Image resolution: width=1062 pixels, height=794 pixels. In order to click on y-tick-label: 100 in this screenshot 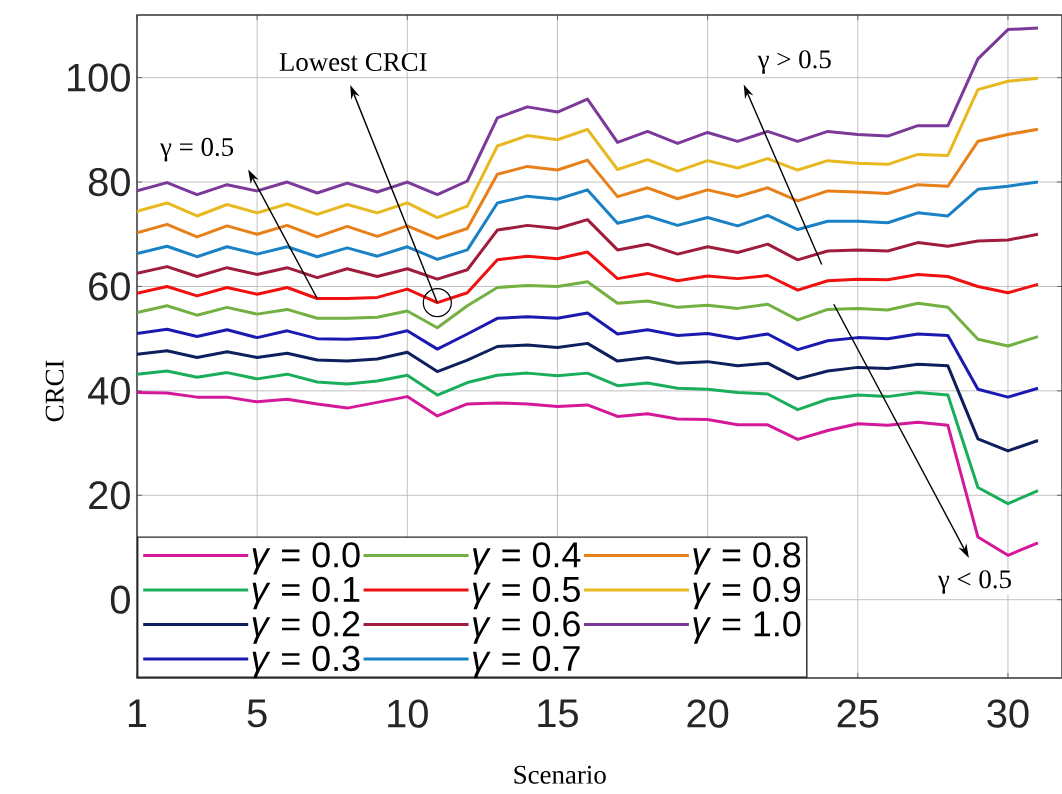, I will do `click(99, 77)`.